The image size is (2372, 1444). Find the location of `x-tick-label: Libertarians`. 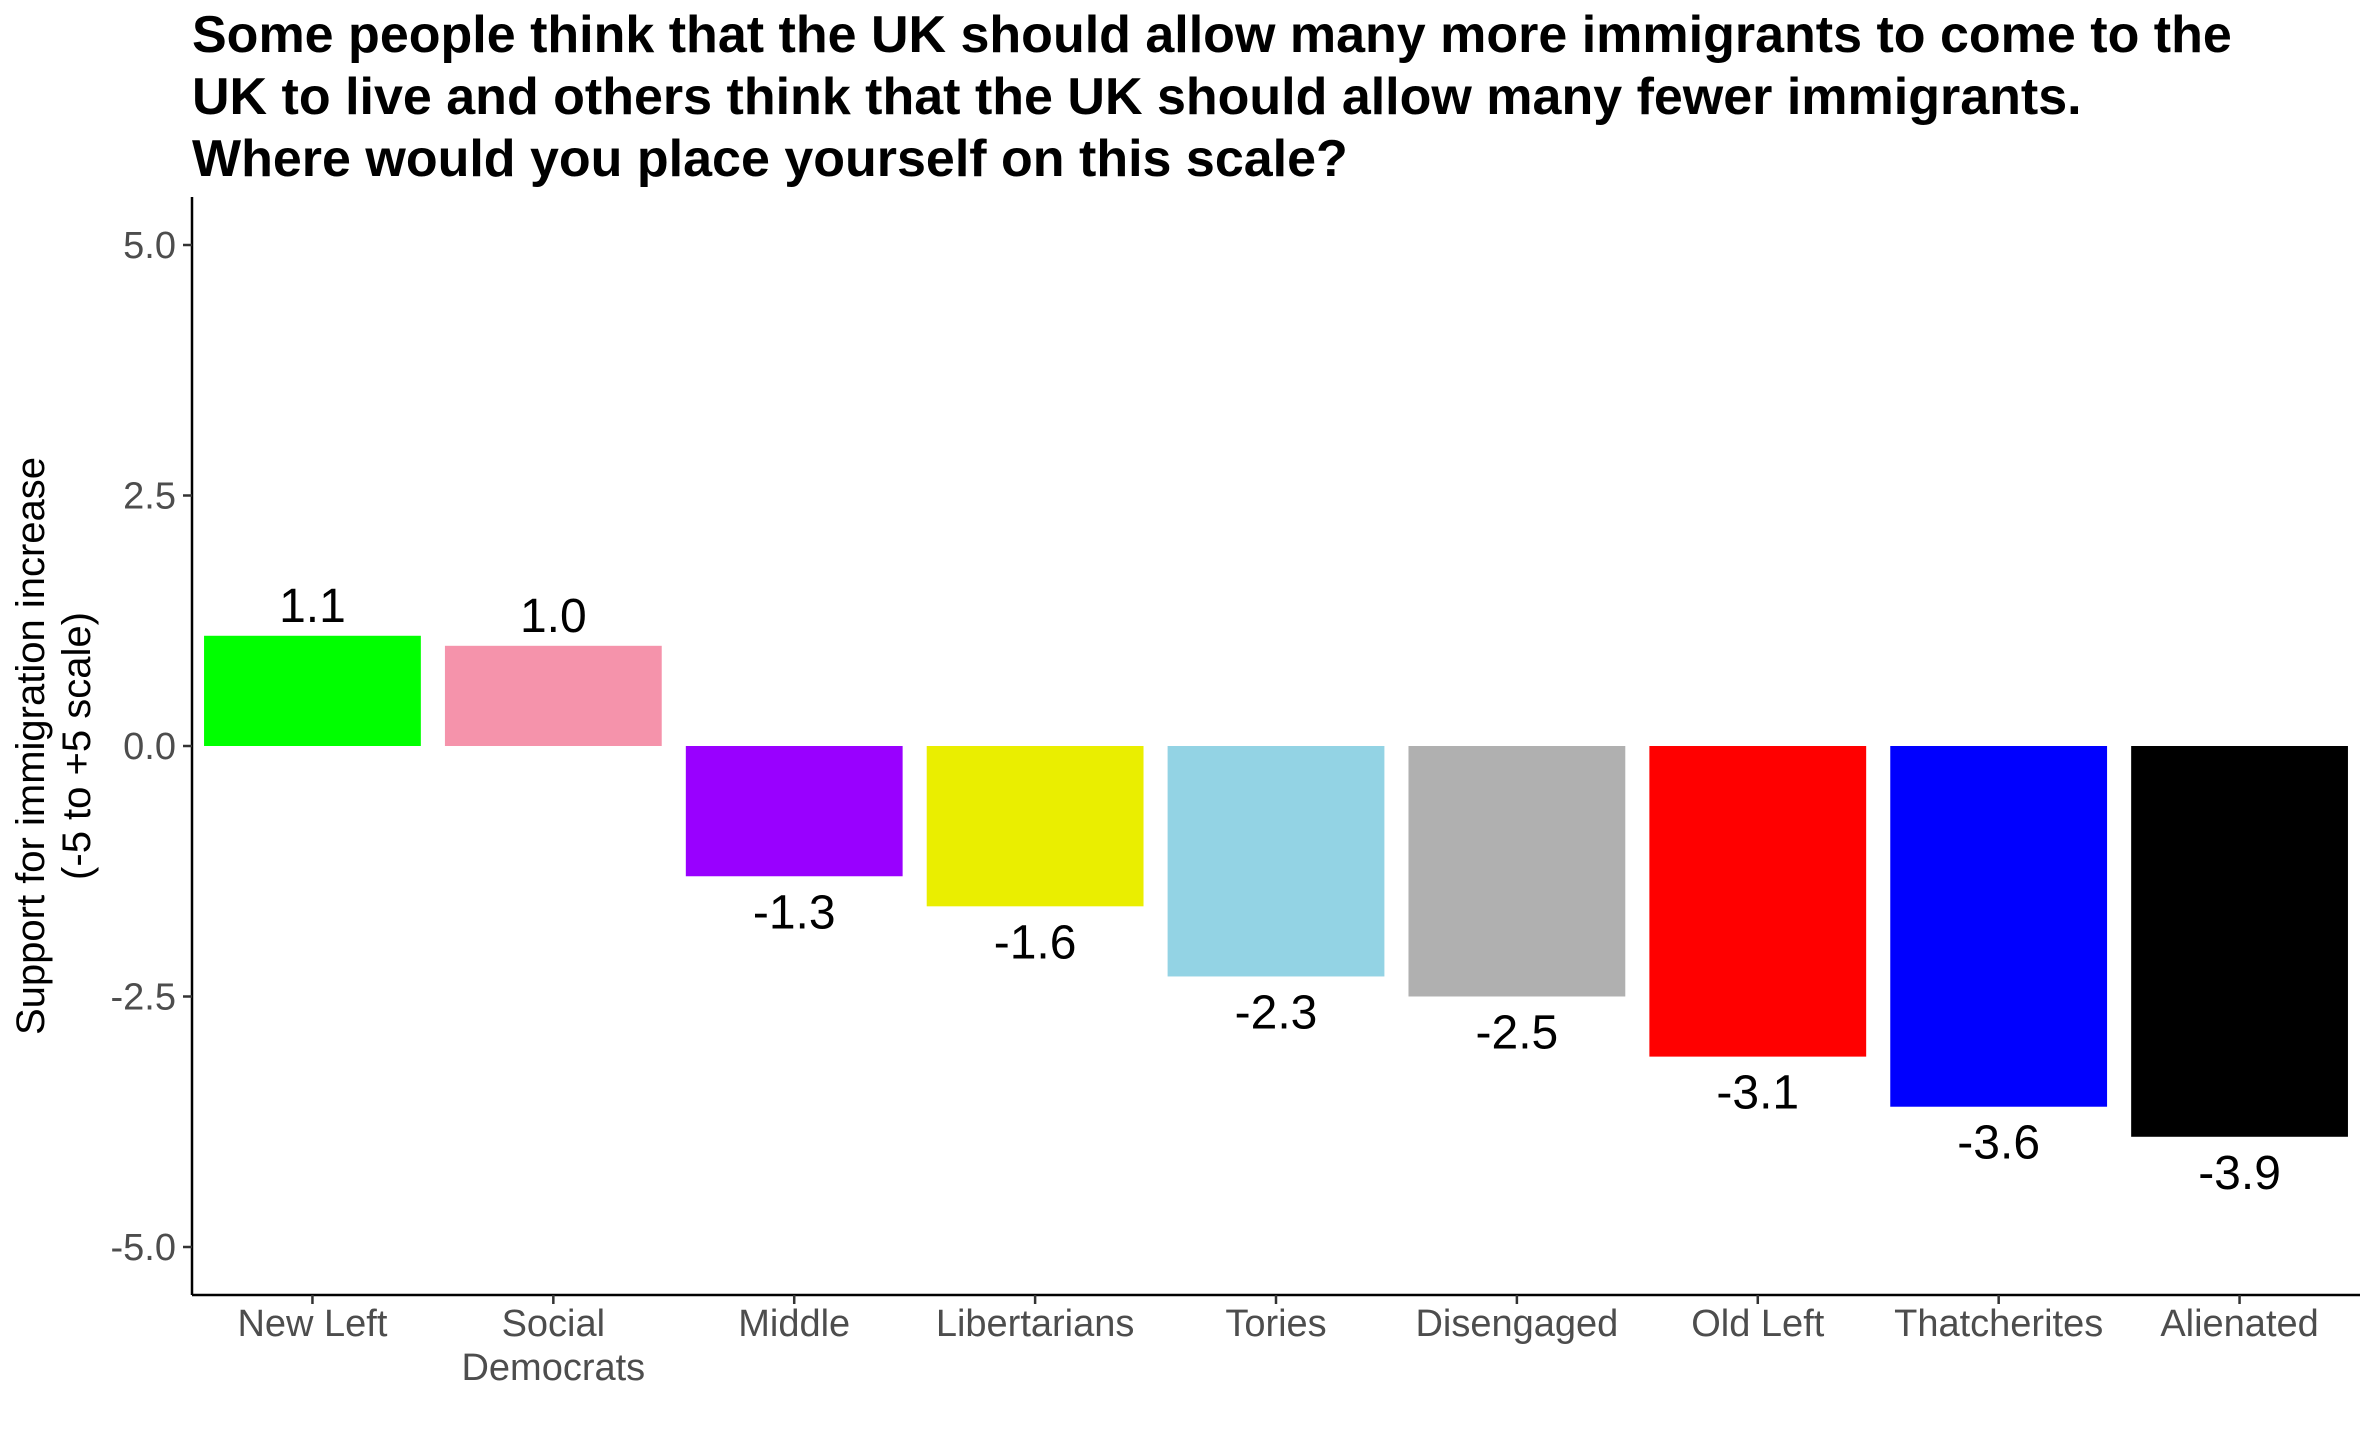

x-tick-label: Libertarians is located at coordinates (1035, 1324).